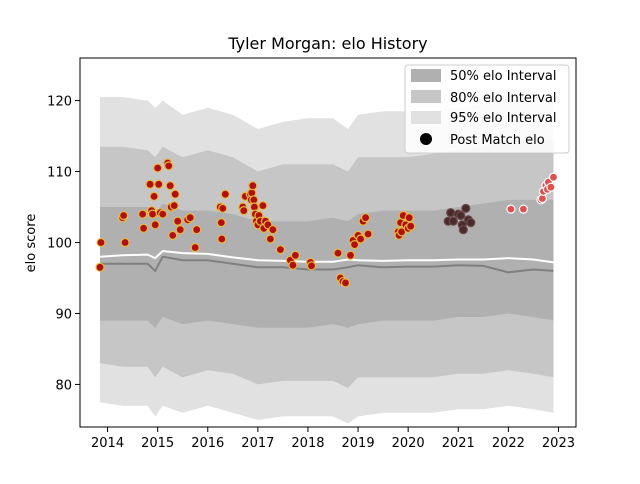  I want to click on legend-label-50: 50% elo Interval, so click(503, 76).